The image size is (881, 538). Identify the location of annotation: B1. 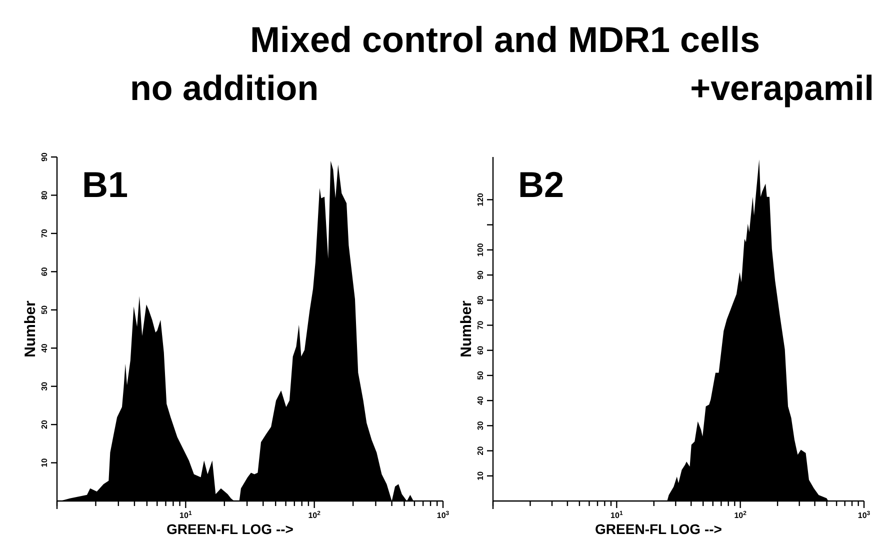
(105, 184).